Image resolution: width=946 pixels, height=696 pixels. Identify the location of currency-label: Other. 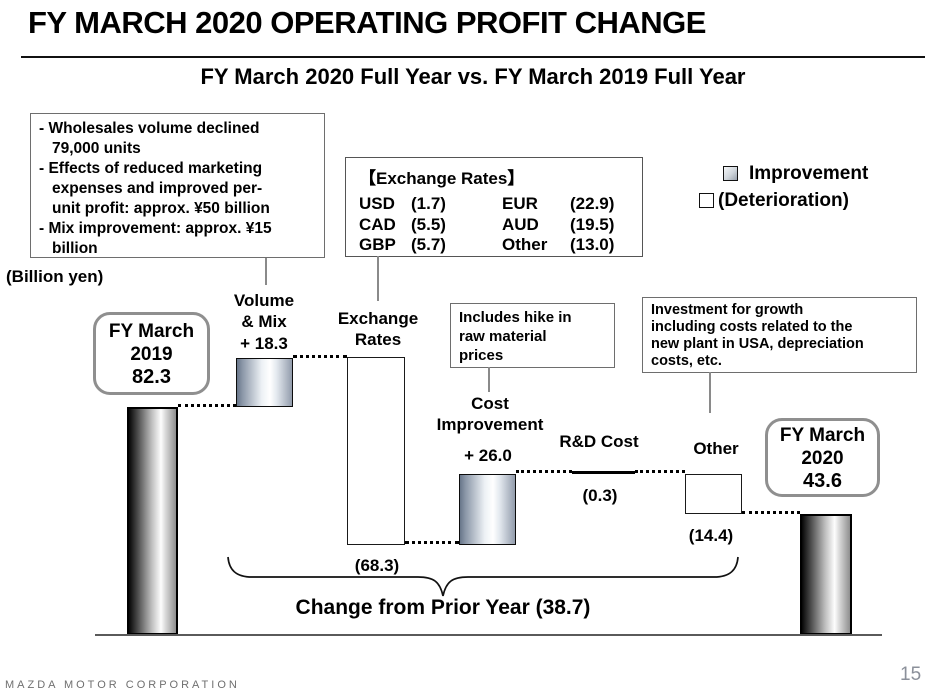
(525, 244).